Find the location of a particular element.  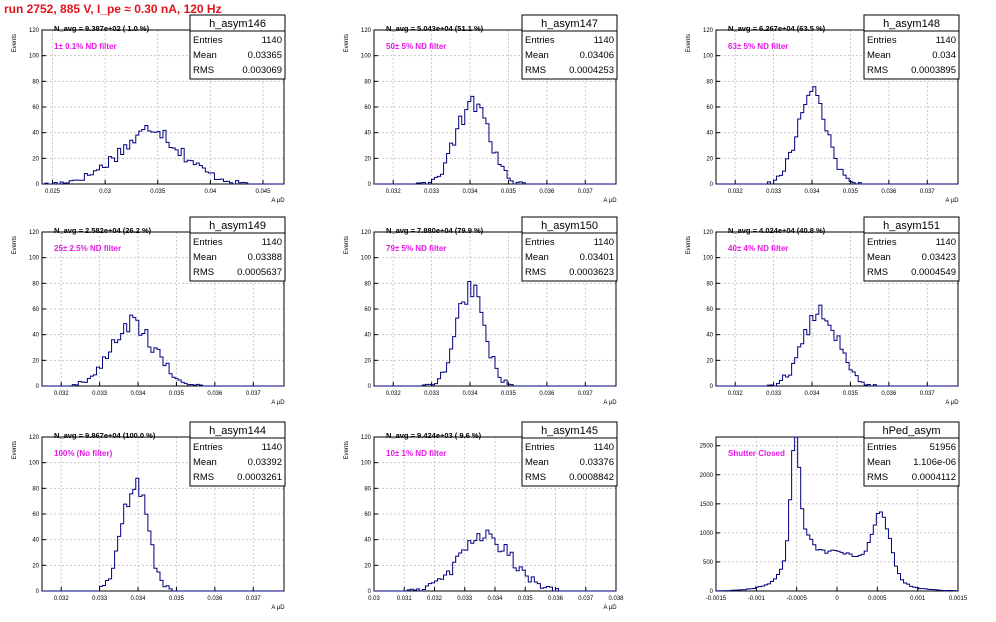

histogram-name: h_asym145 is located at coordinates (569, 431).